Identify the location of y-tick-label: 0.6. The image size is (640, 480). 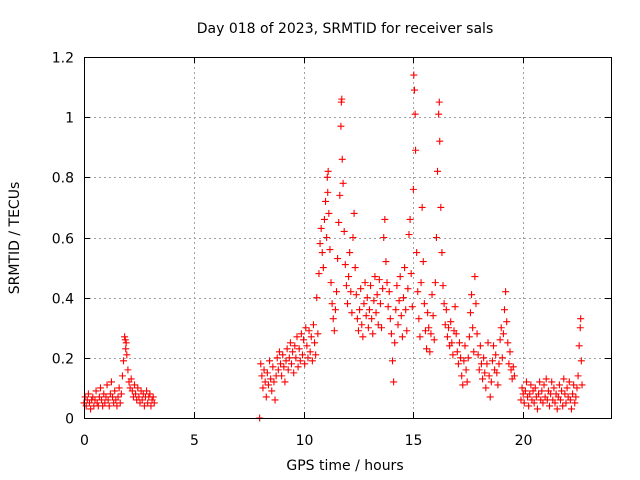
(63, 240).